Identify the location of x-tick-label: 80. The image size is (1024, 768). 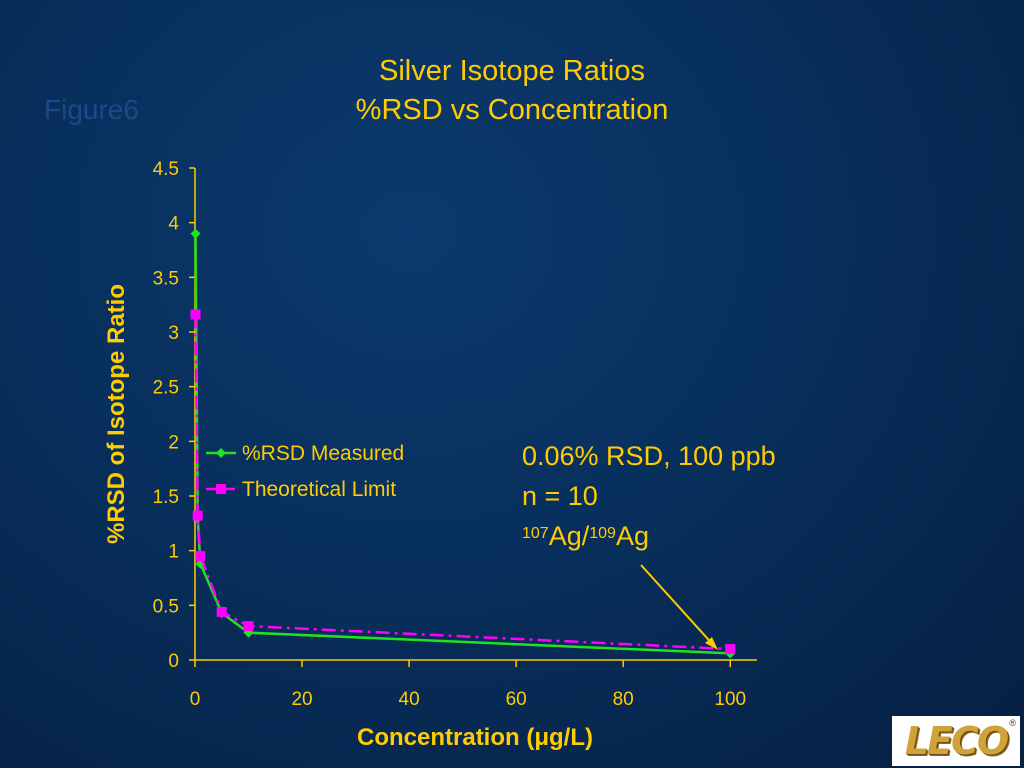
(623, 699).